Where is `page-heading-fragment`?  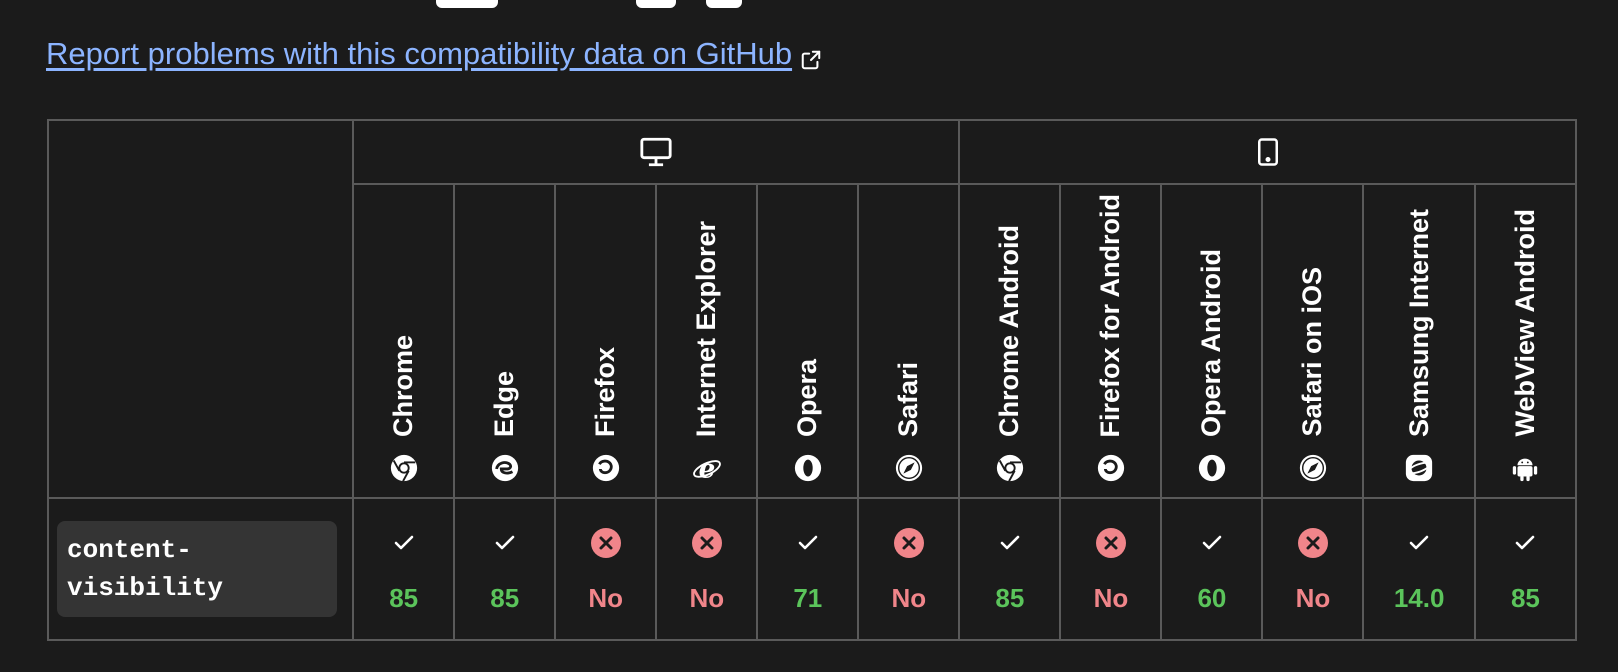
page-heading-fragment is located at coordinates (396, 6).